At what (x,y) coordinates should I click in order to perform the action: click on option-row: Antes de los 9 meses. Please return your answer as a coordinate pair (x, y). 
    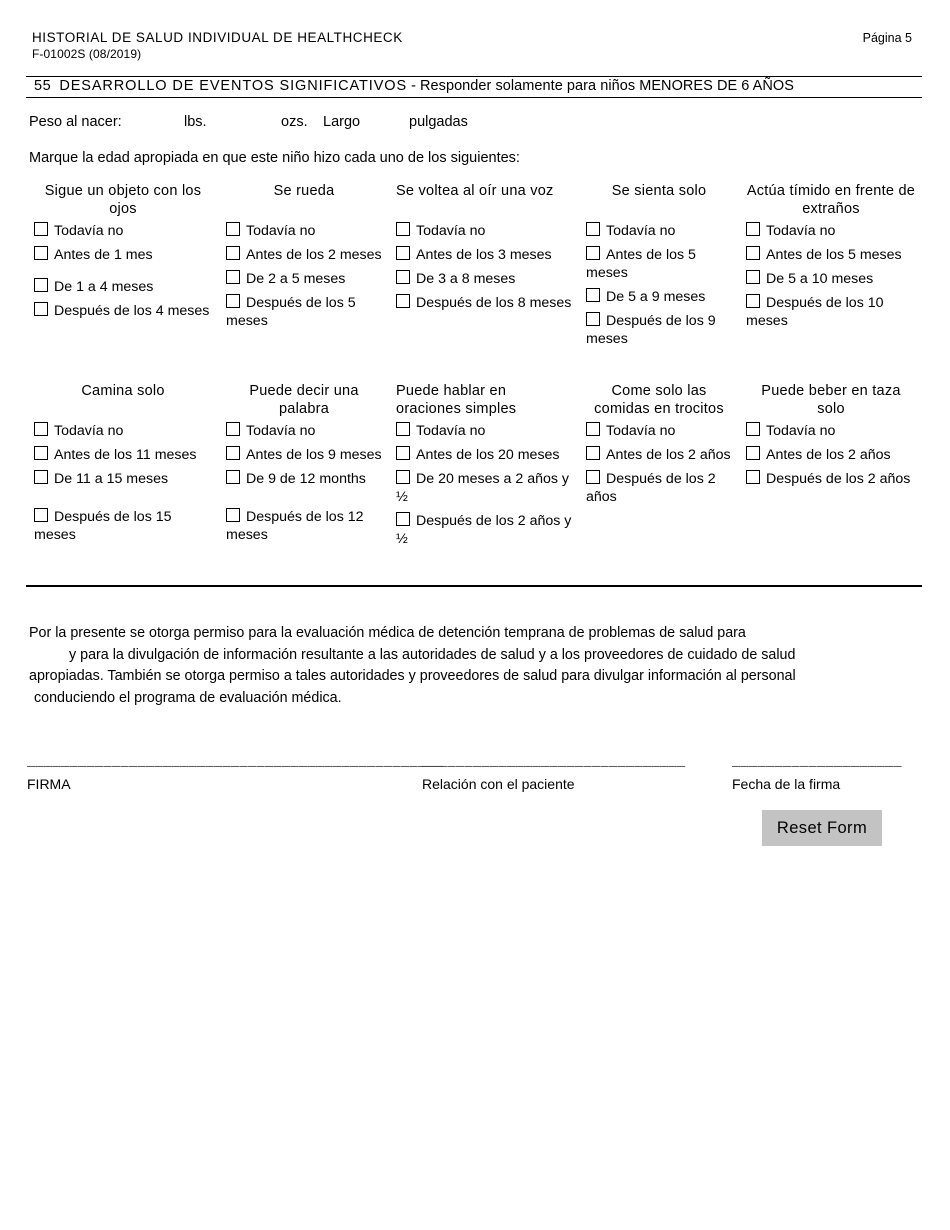
    Looking at the image, I should click on (304, 455).